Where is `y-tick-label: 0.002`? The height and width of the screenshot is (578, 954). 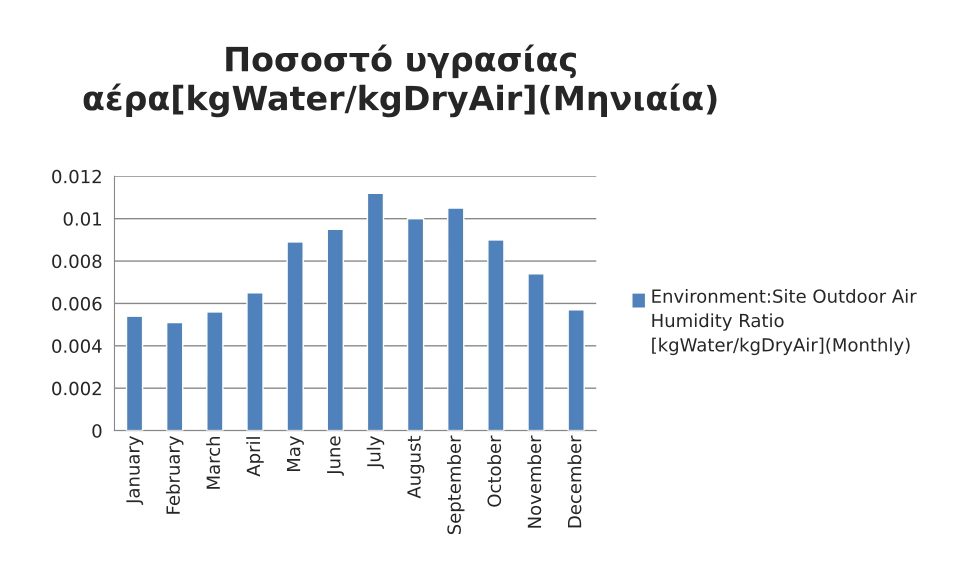 y-tick-label: 0.002 is located at coordinates (76, 389).